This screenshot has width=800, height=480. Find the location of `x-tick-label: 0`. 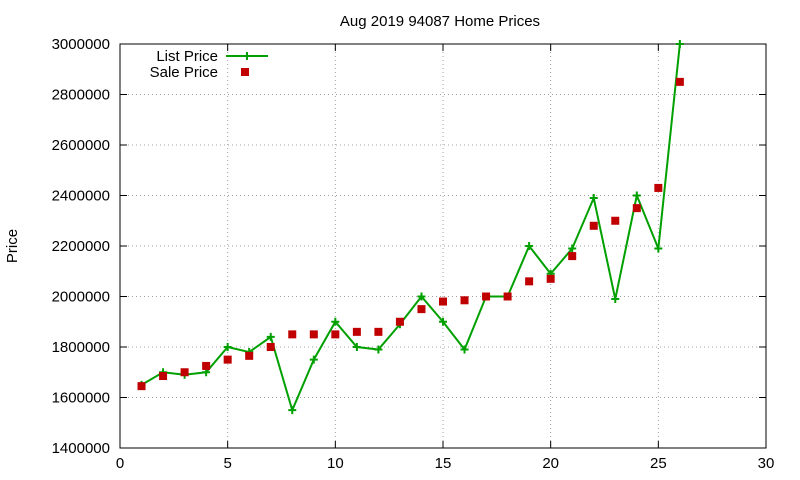

x-tick-label: 0 is located at coordinates (120, 463).